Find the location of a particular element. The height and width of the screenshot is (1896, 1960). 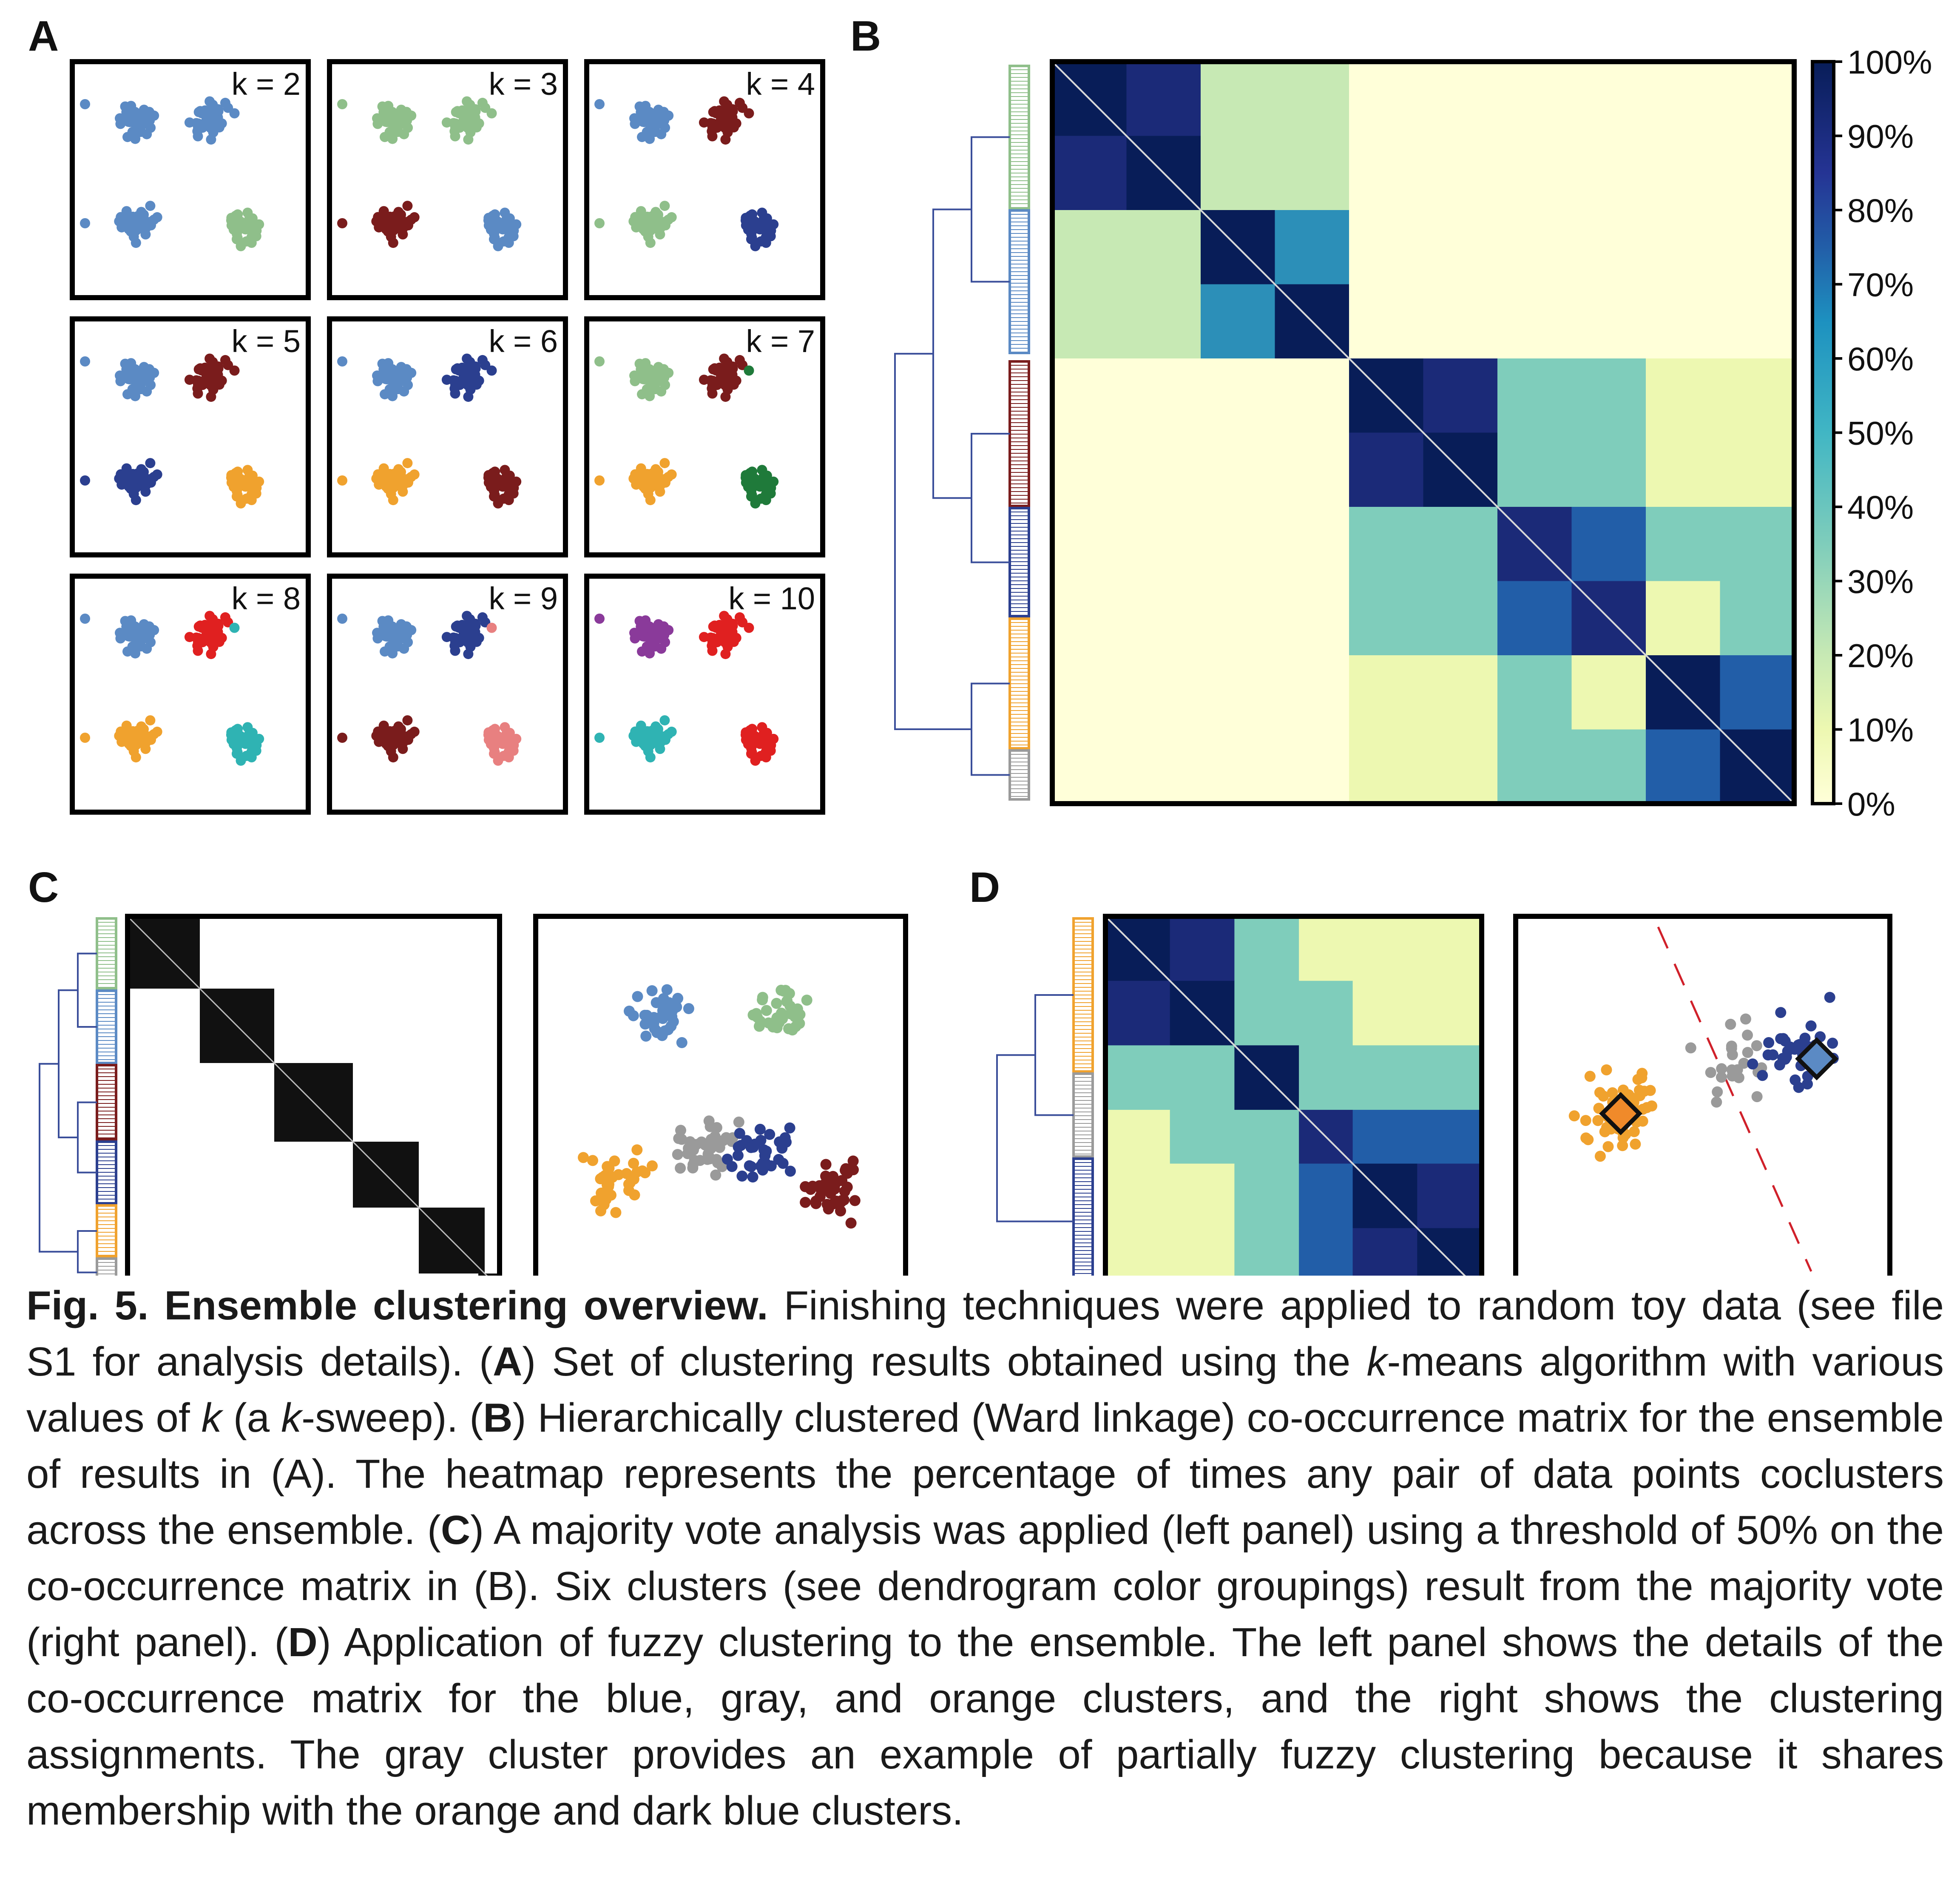

k-value-label: k = 3 is located at coordinates (523, 84).